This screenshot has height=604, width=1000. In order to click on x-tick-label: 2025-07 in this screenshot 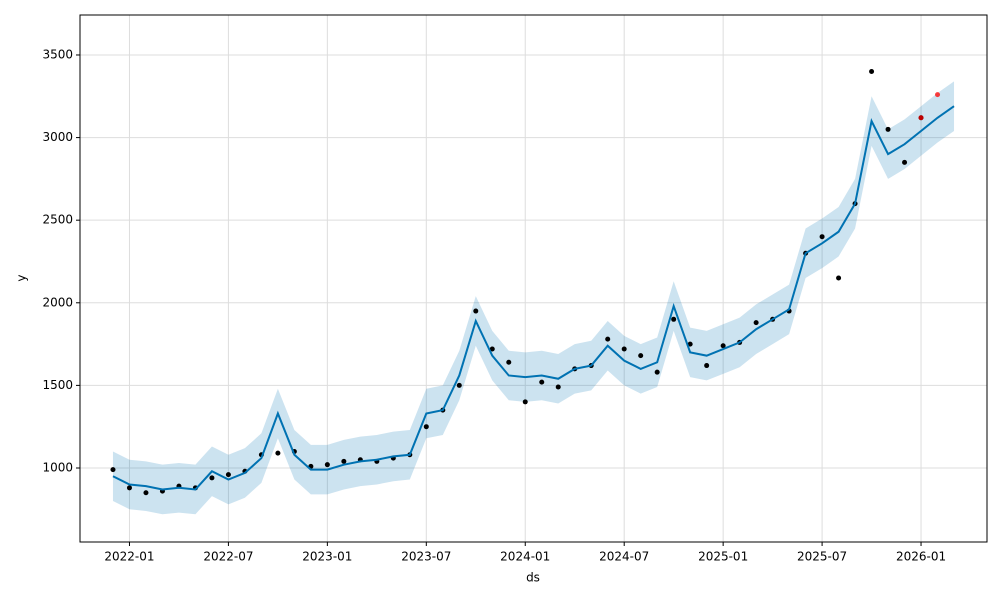, I will do `click(822, 557)`.